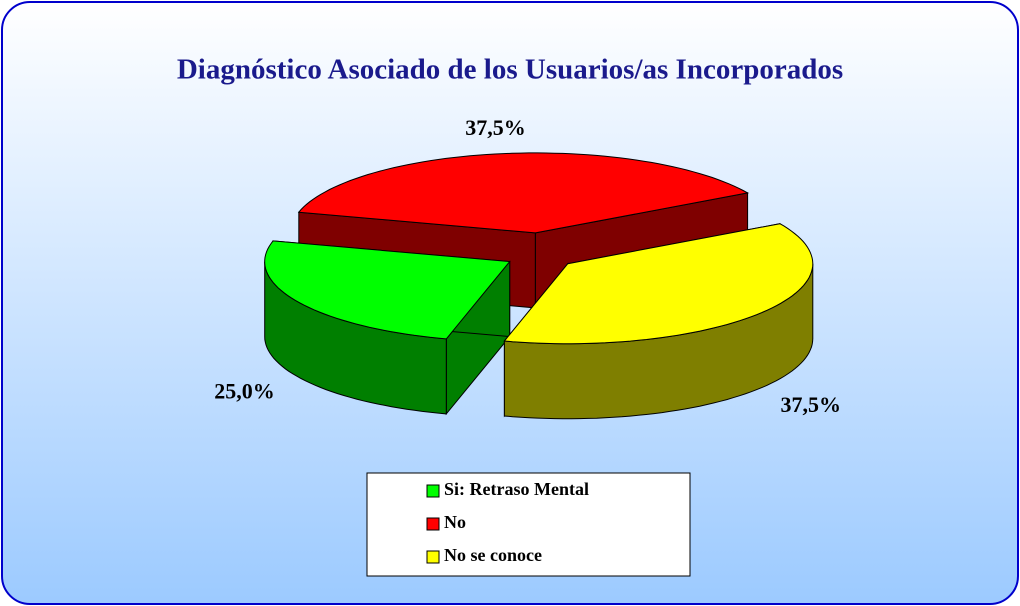 The height and width of the screenshot is (606, 1020). I want to click on data-label: 25,0%, so click(244, 391).